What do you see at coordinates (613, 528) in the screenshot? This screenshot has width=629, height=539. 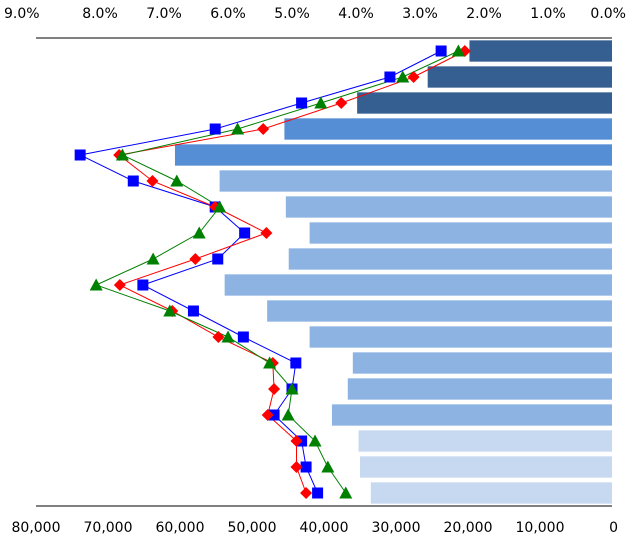 I see `bottom-tick-label: 0` at bounding box center [613, 528].